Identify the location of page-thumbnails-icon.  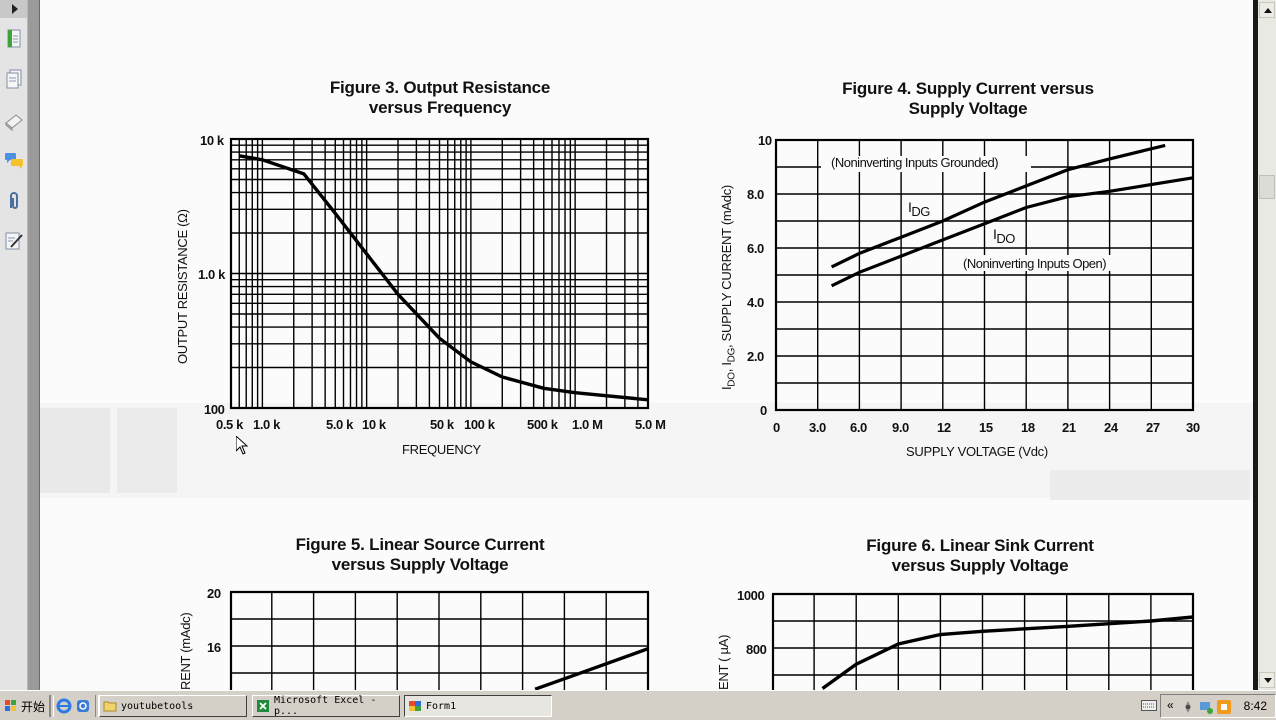
(14, 39).